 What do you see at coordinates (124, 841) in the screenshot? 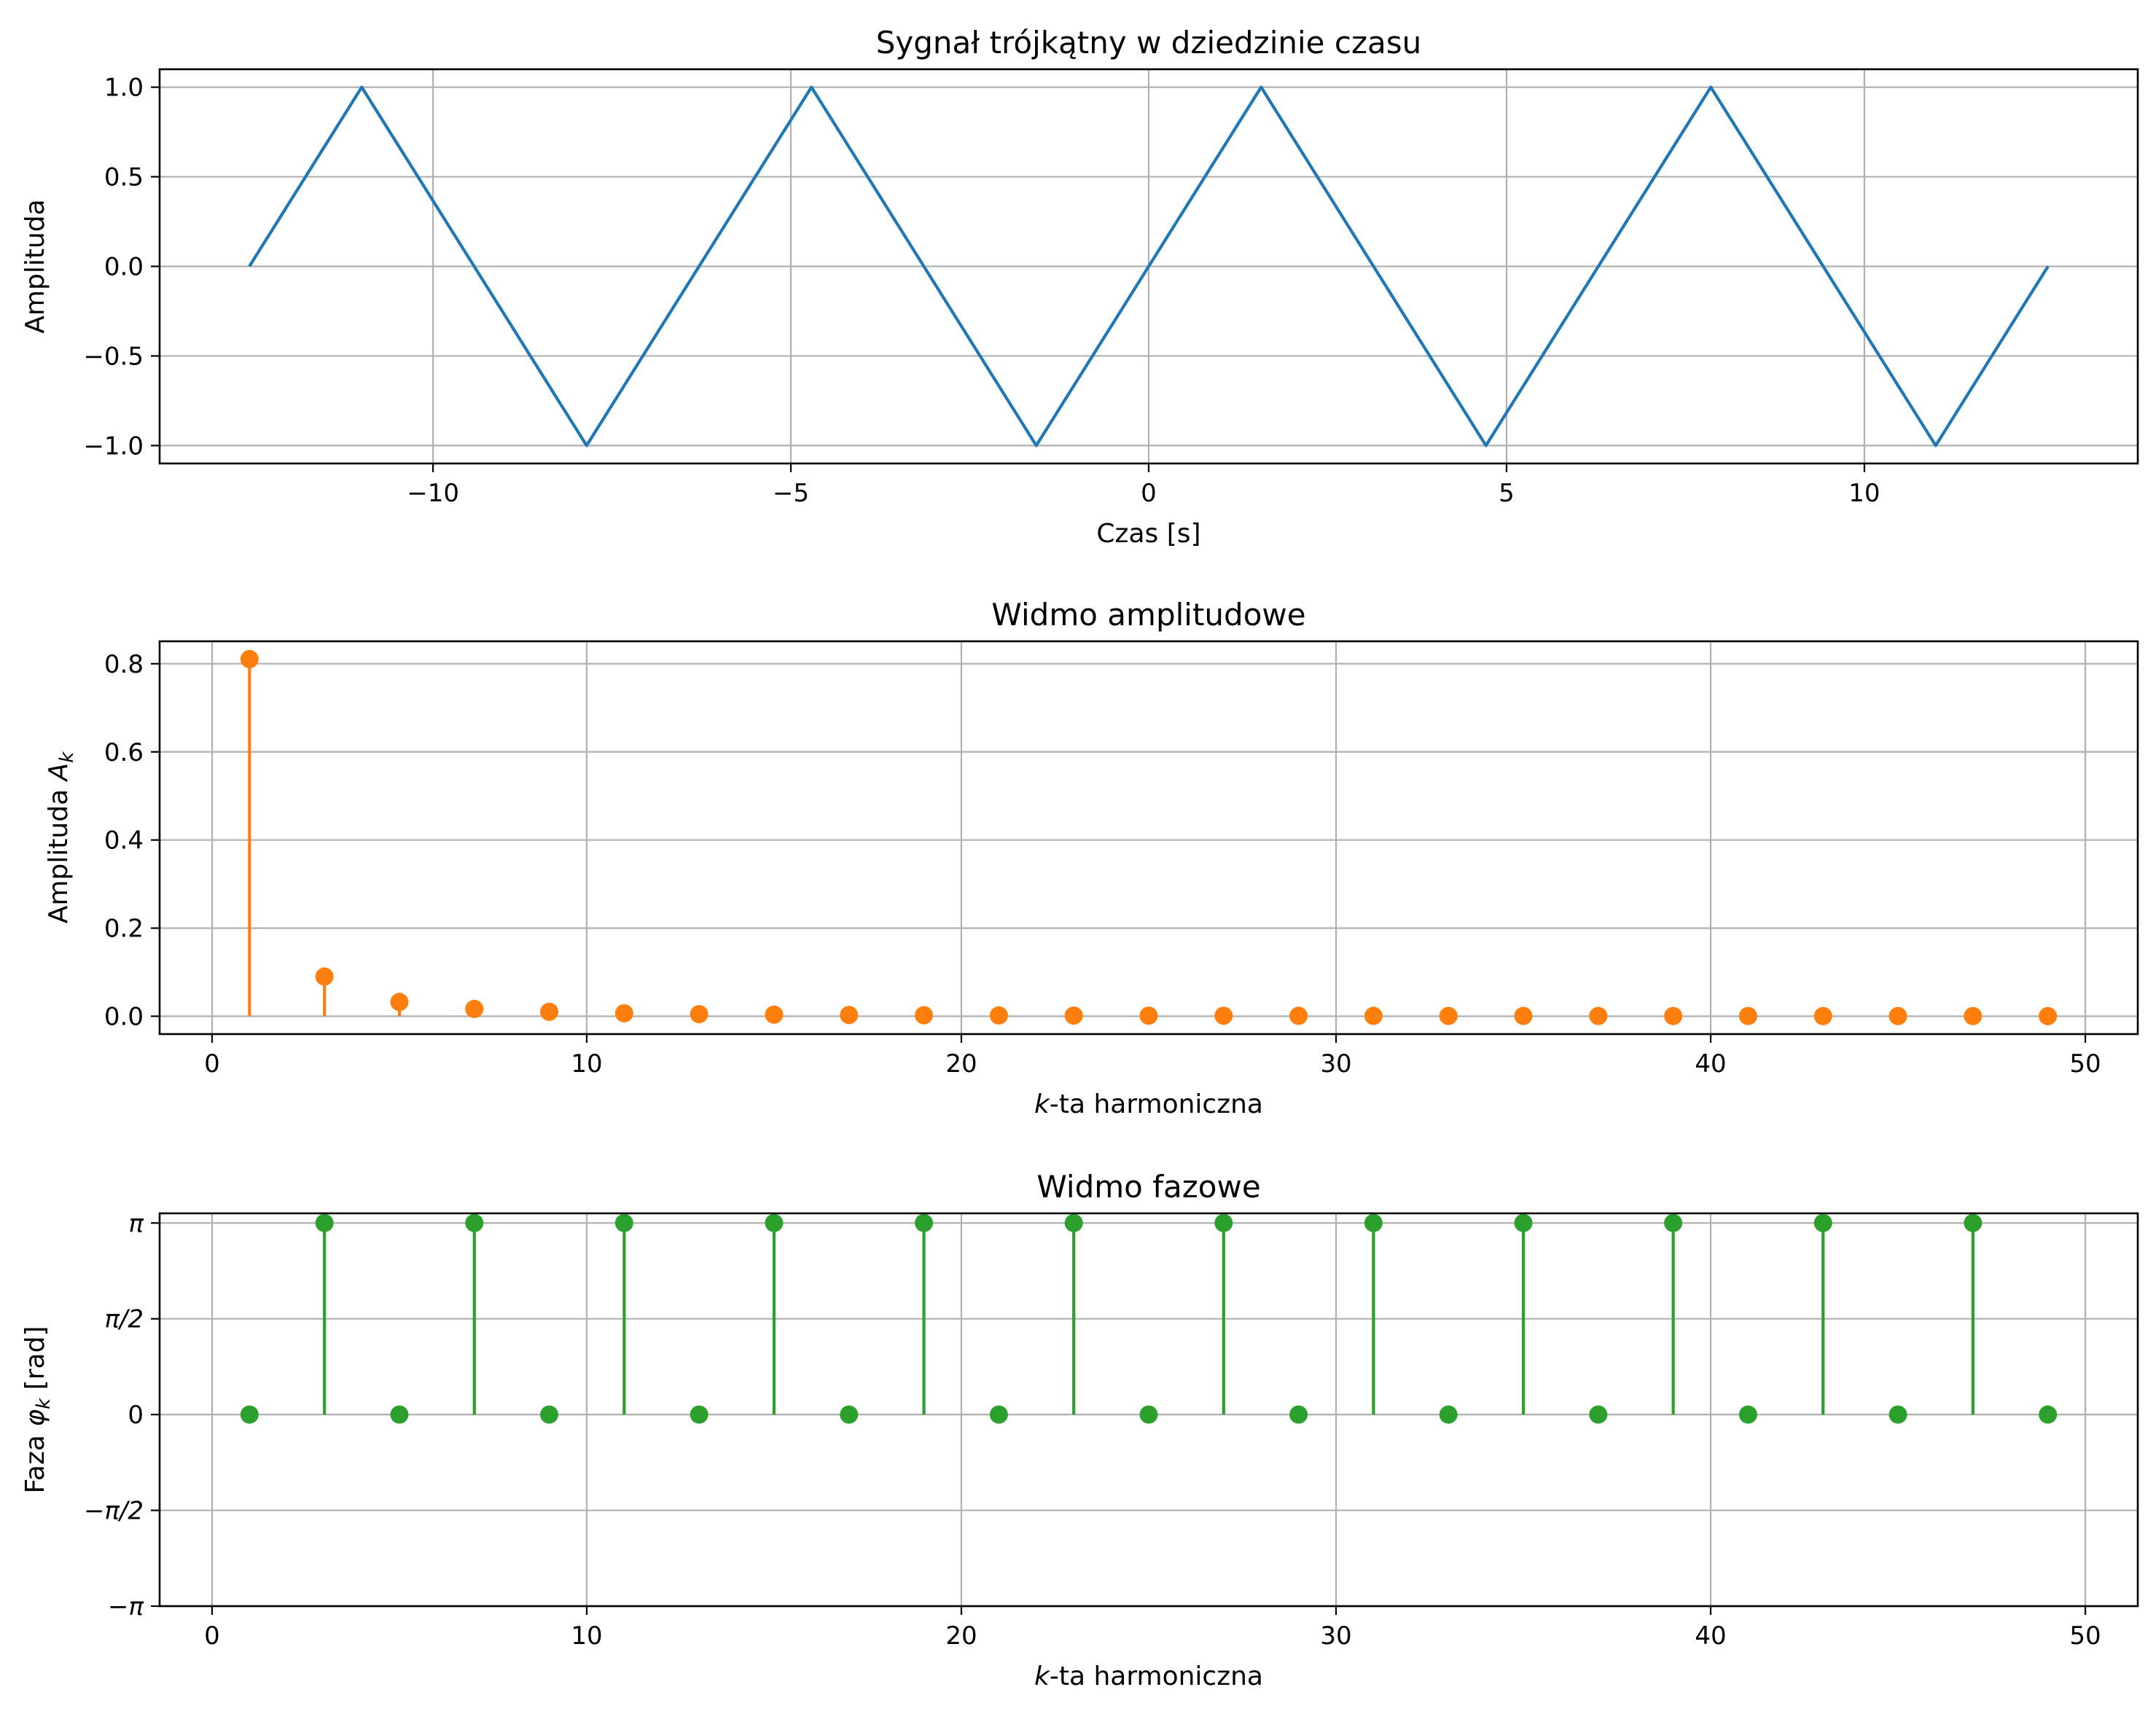
I see `y-tick-label: 0.4` at bounding box center [124, 841].